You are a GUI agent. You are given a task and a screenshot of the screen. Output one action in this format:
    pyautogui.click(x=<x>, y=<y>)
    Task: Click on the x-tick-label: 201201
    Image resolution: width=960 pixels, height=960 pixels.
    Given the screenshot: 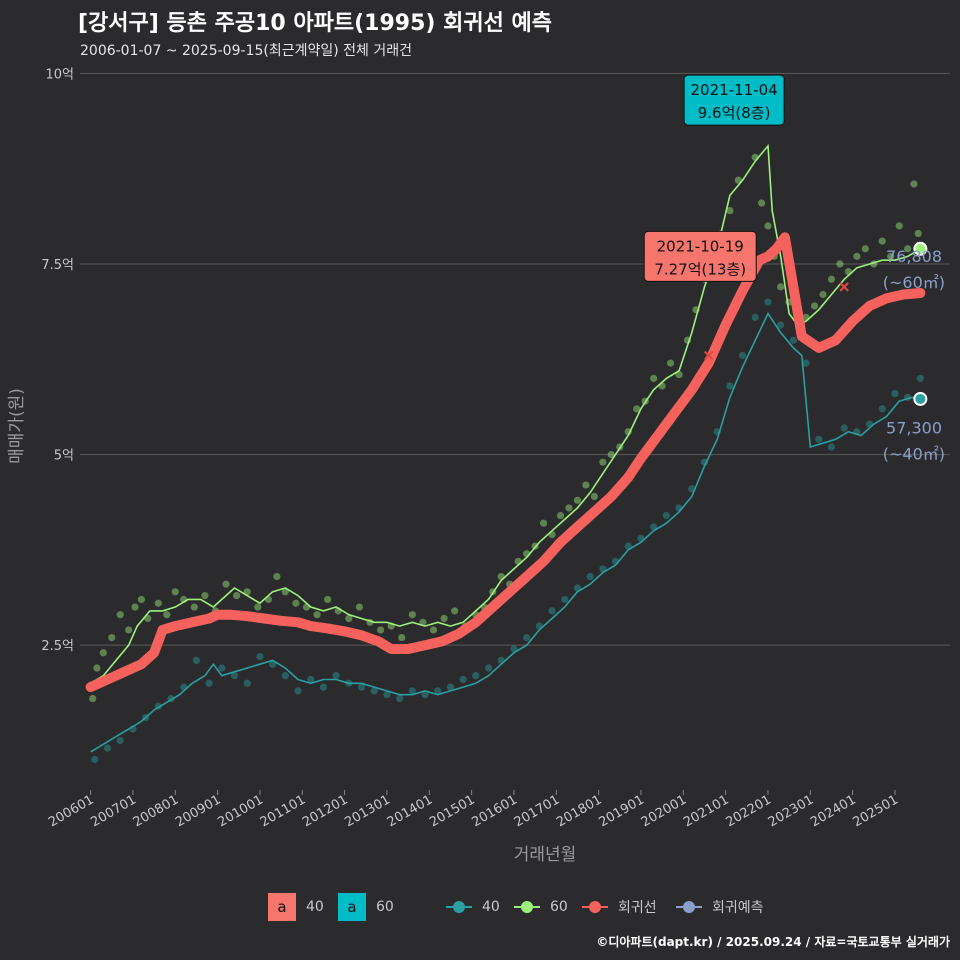 What is the action you would take?
    pyautogui.click(x=325, y=811)
    